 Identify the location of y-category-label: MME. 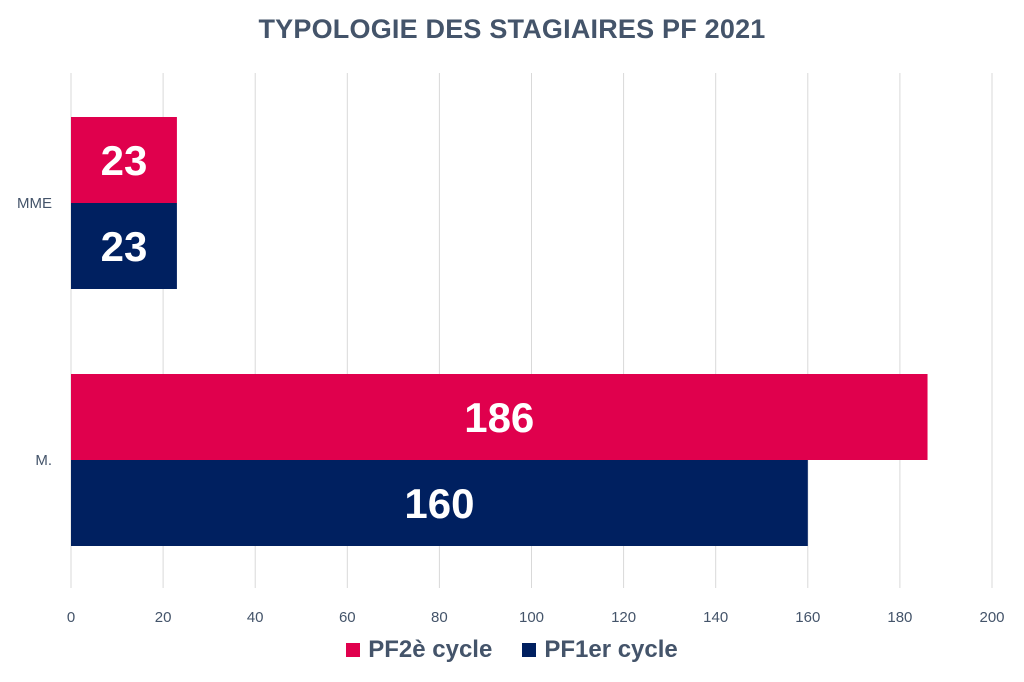
(34, 203).